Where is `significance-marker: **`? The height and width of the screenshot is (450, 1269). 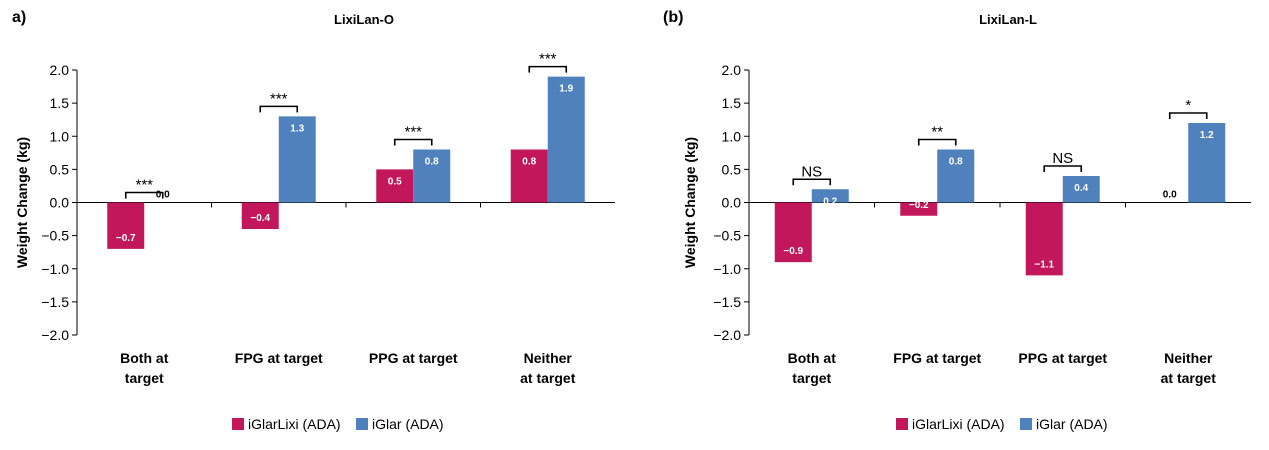 significance-marker: ** is located at coordinates (937, 132).